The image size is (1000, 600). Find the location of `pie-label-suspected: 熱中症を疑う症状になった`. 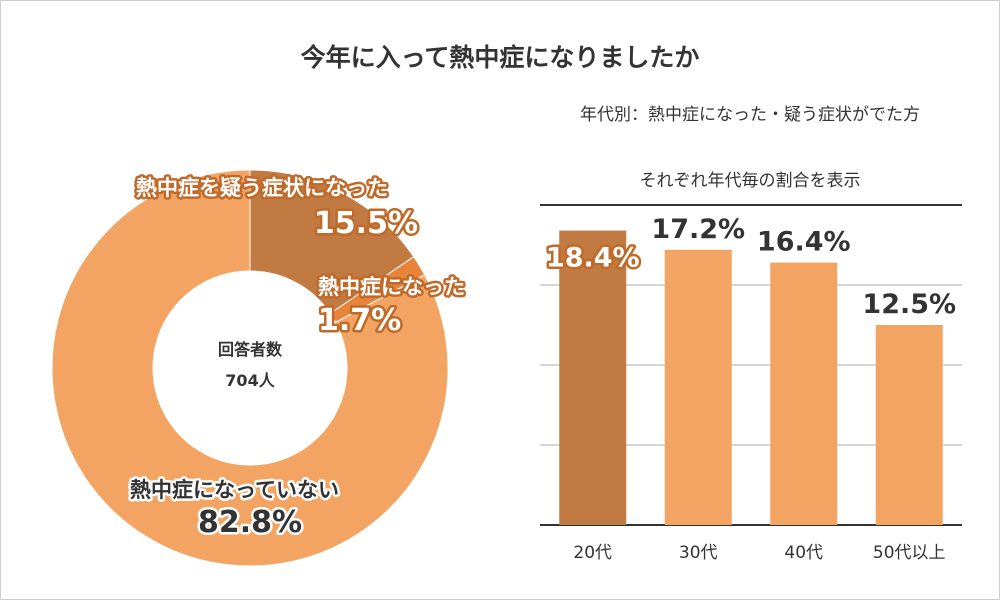

pie-label-suspected: 熱中症を疑う症状になった is located at coordinates (262, 188).